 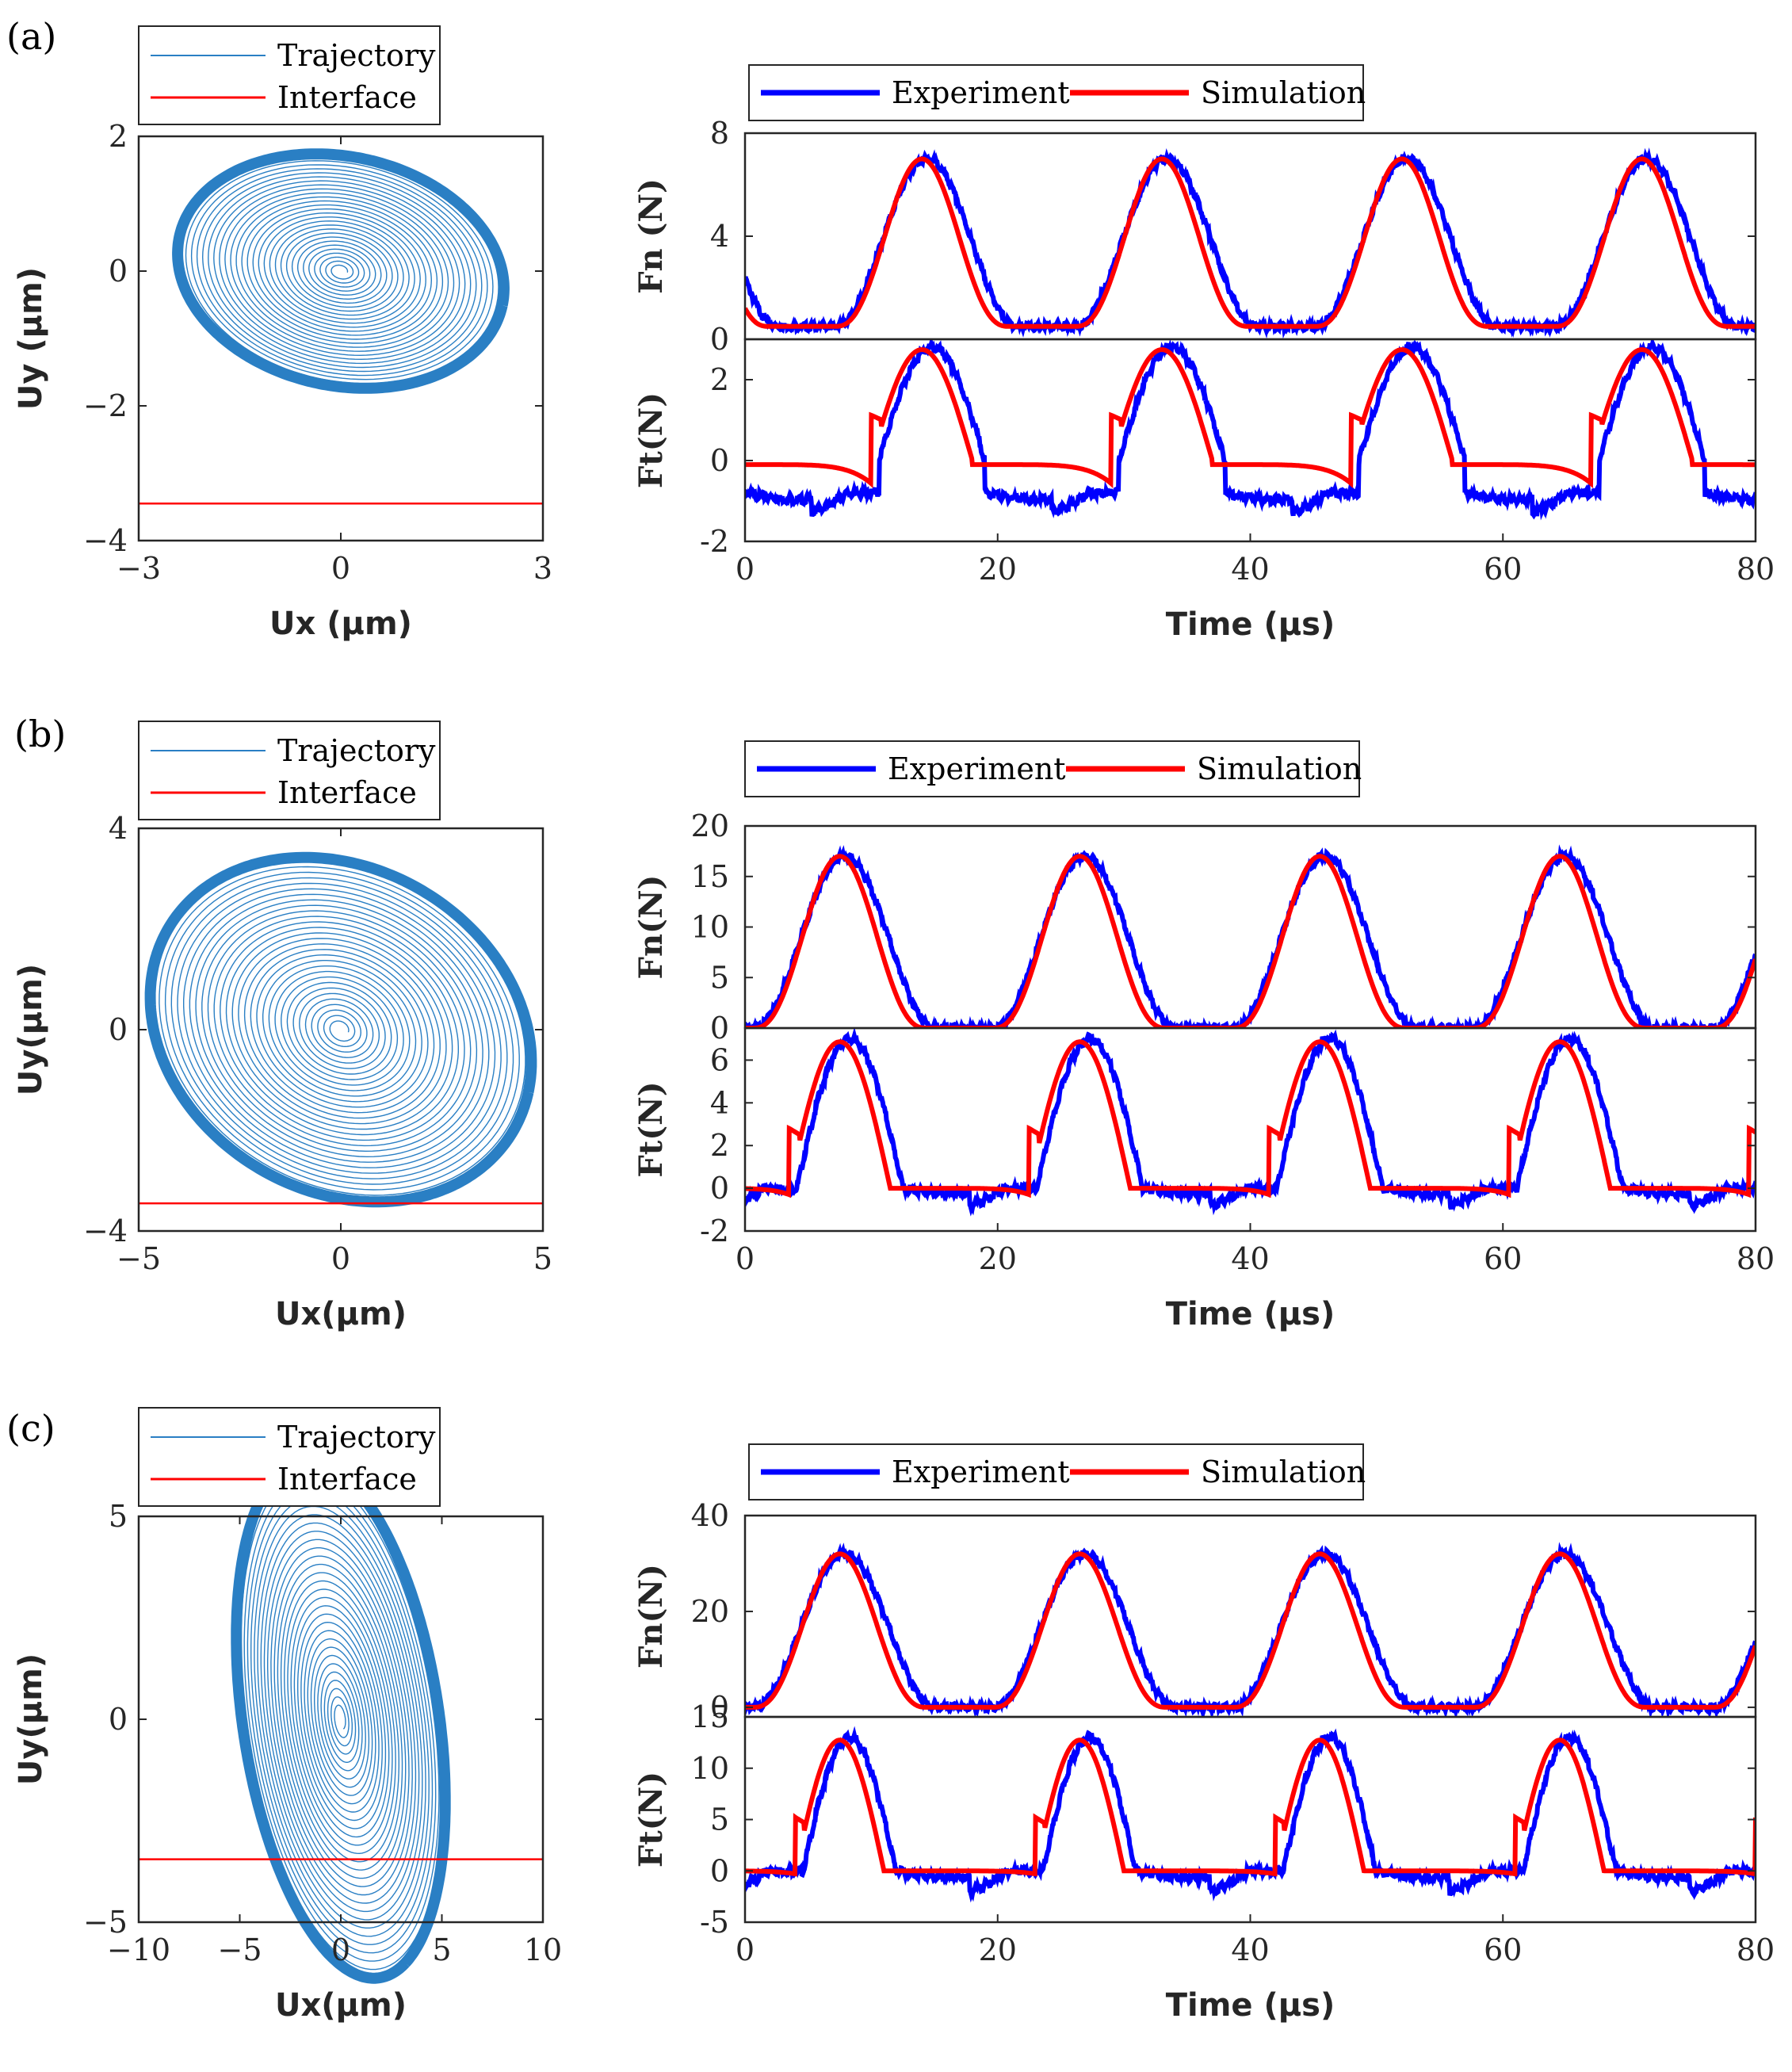 What do you see at coordinates (543, 1949) in the screenshot?
I see `x-tick-label: 10` at bounding box center [543, 1949].